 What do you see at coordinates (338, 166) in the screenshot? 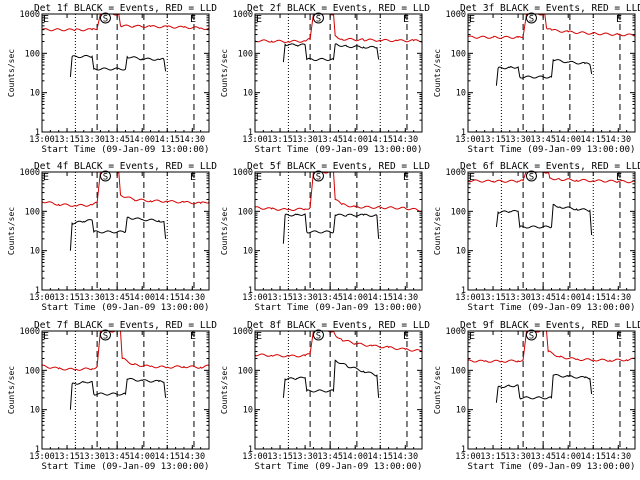
I see `panel-title: Det 5f BLACK = Events, RED = LLD` at bounding box center [338, 166].